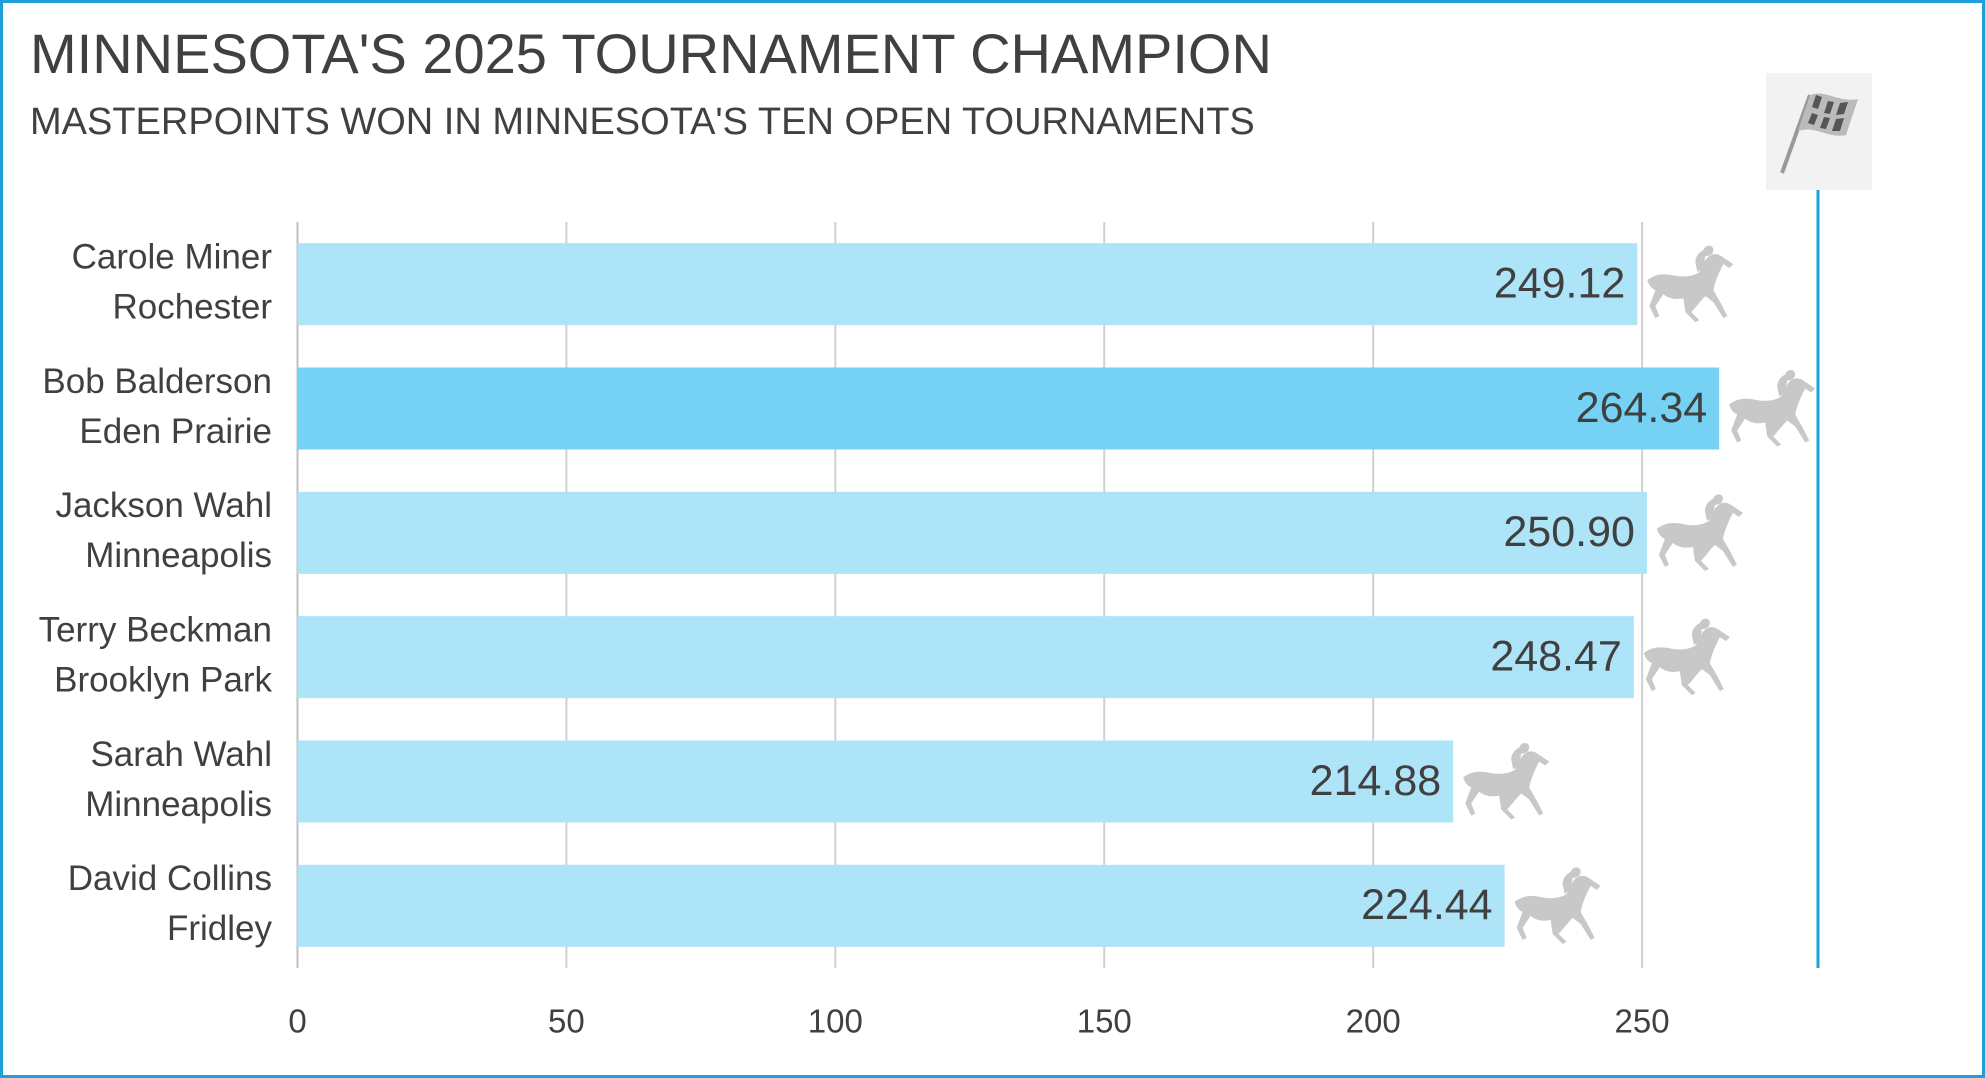  Describe the element at coordinates (1376, 781) in the screenshot. I see `value-label: 214.88` at that location.